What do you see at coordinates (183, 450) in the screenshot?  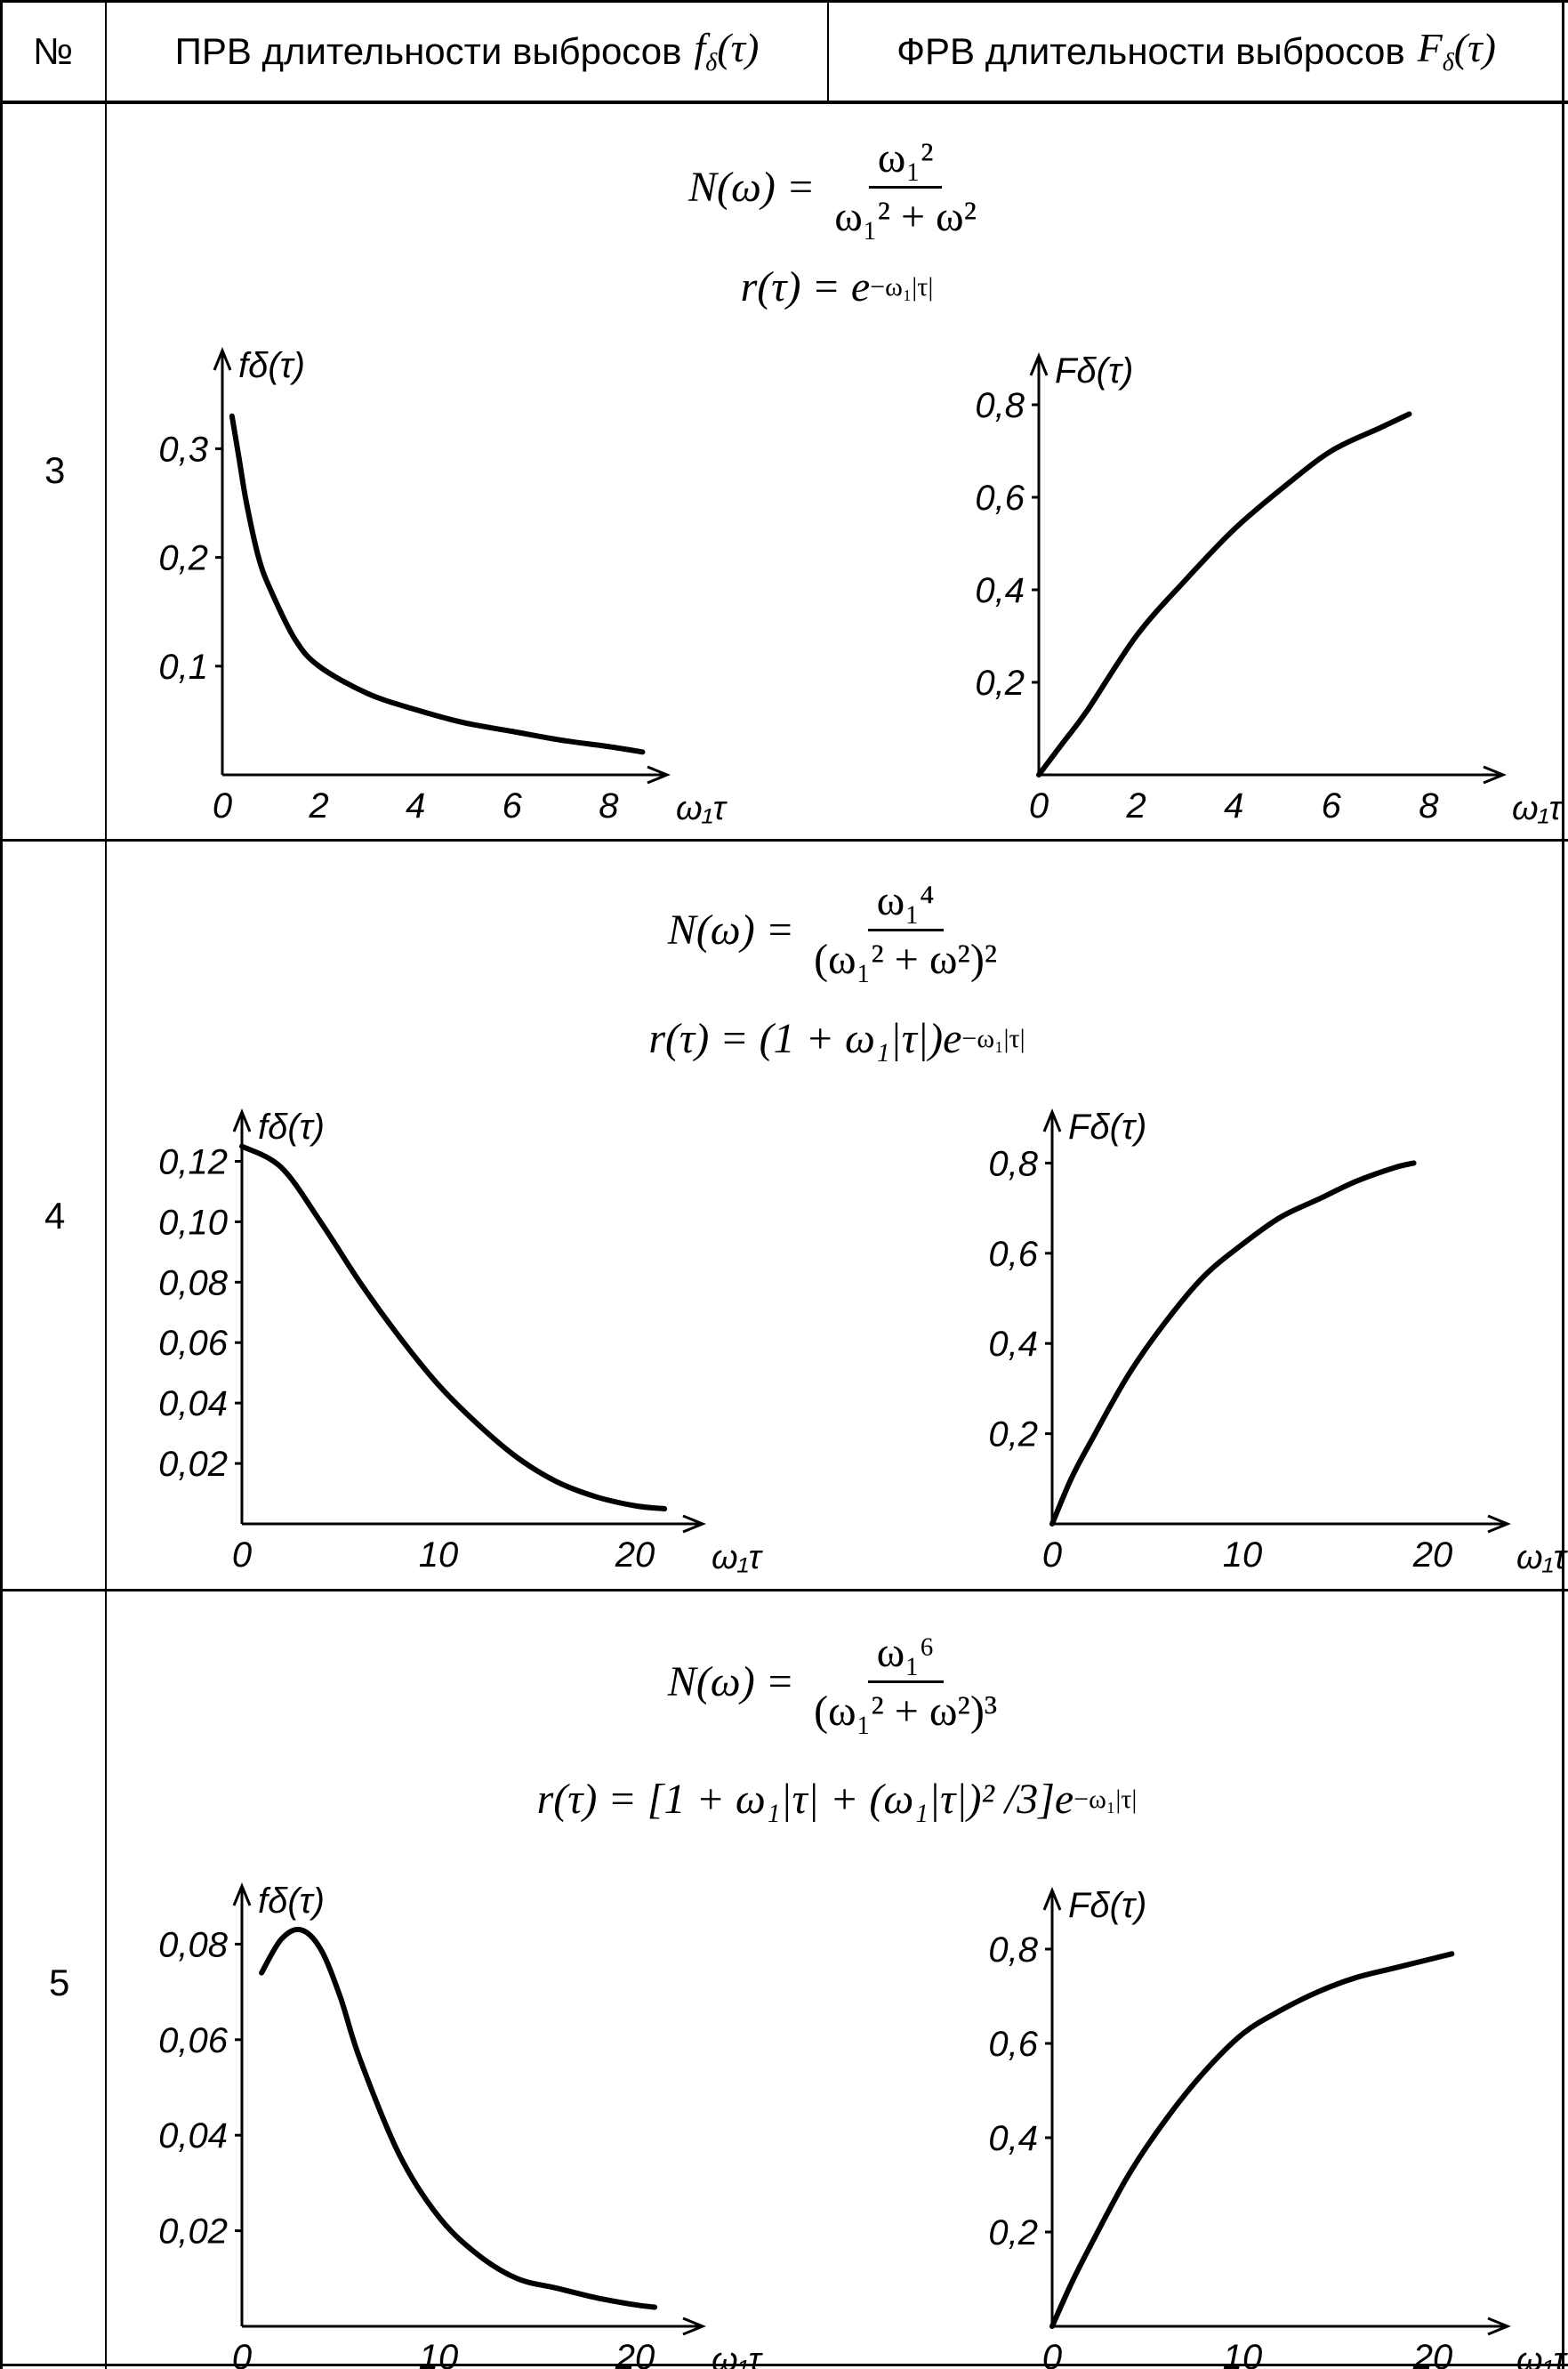 I see `y-tick-label: 0,3` at bounding box center [183, 450].